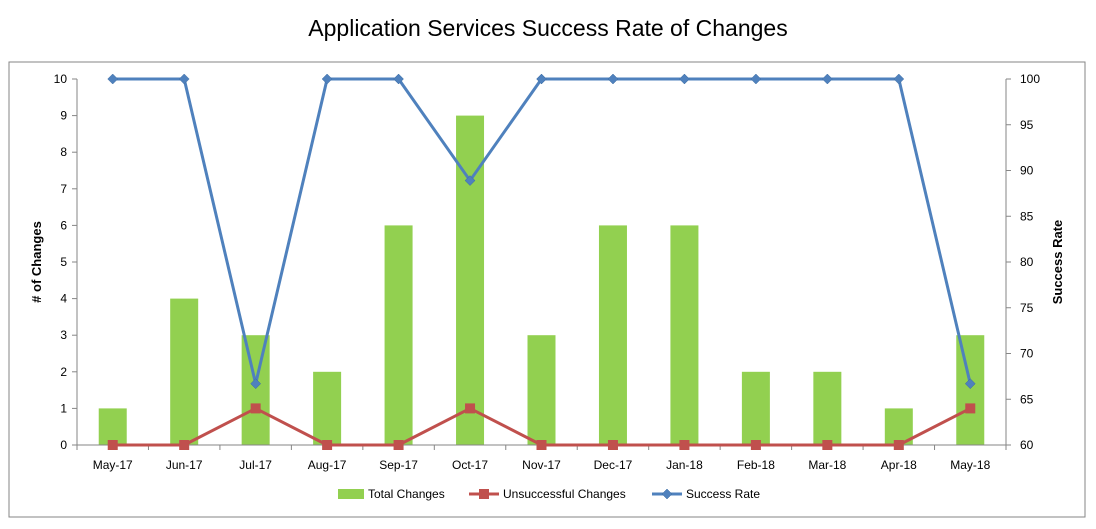  What do you see at coordinates (684, 465) in the screenshot?
I see `x-tick-label: Jan-18` at bounding box center [684, 465].